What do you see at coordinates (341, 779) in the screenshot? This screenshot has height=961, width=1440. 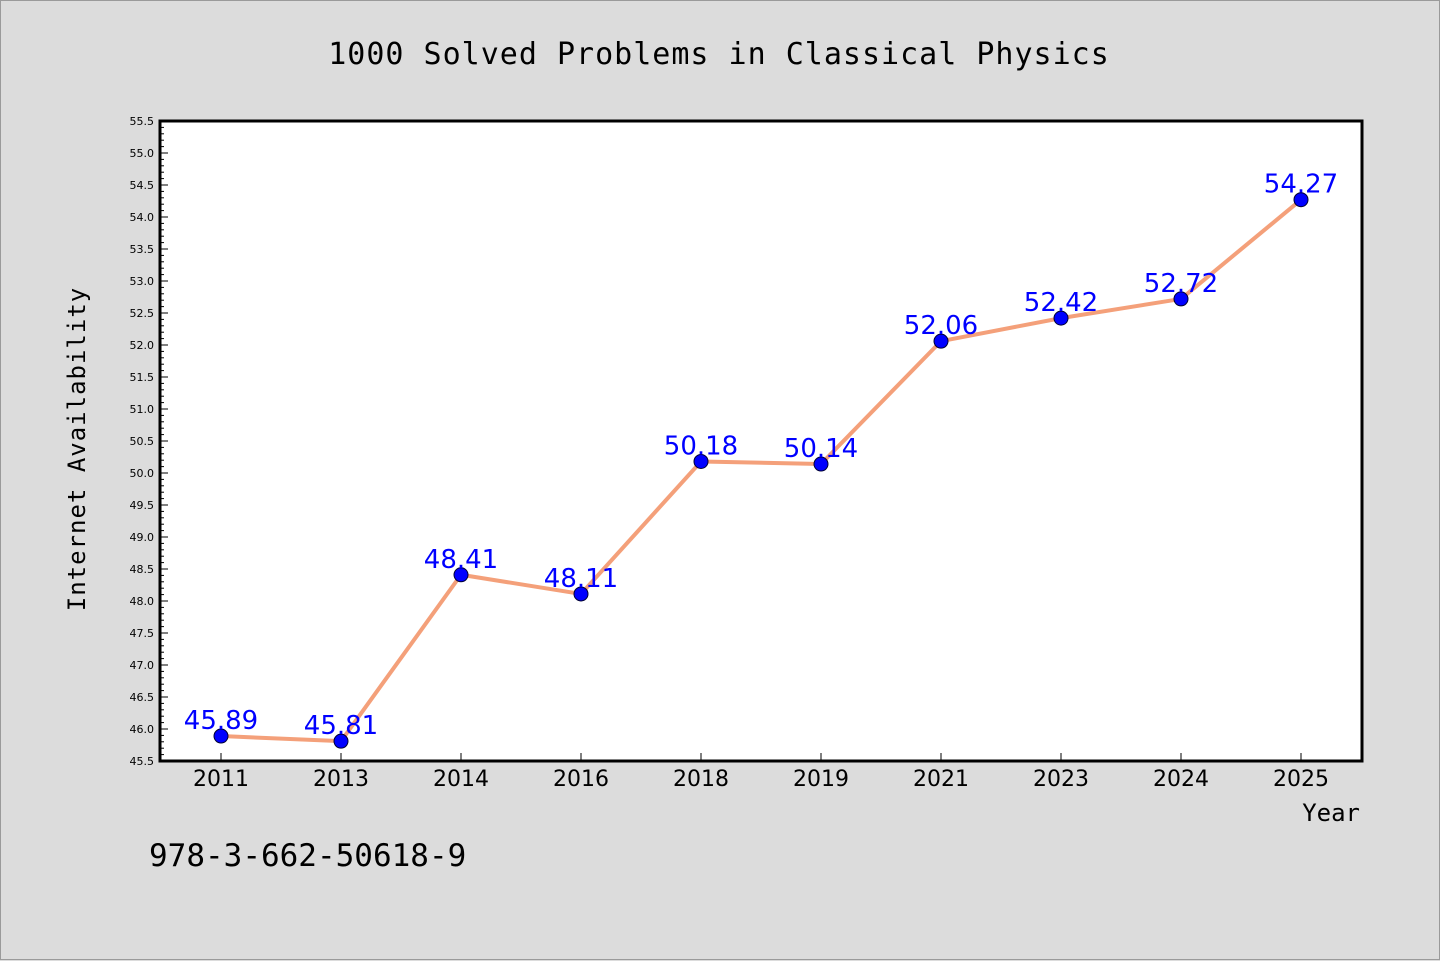 I see `x-tick-label: 2013` at bounding box center [341, 779].